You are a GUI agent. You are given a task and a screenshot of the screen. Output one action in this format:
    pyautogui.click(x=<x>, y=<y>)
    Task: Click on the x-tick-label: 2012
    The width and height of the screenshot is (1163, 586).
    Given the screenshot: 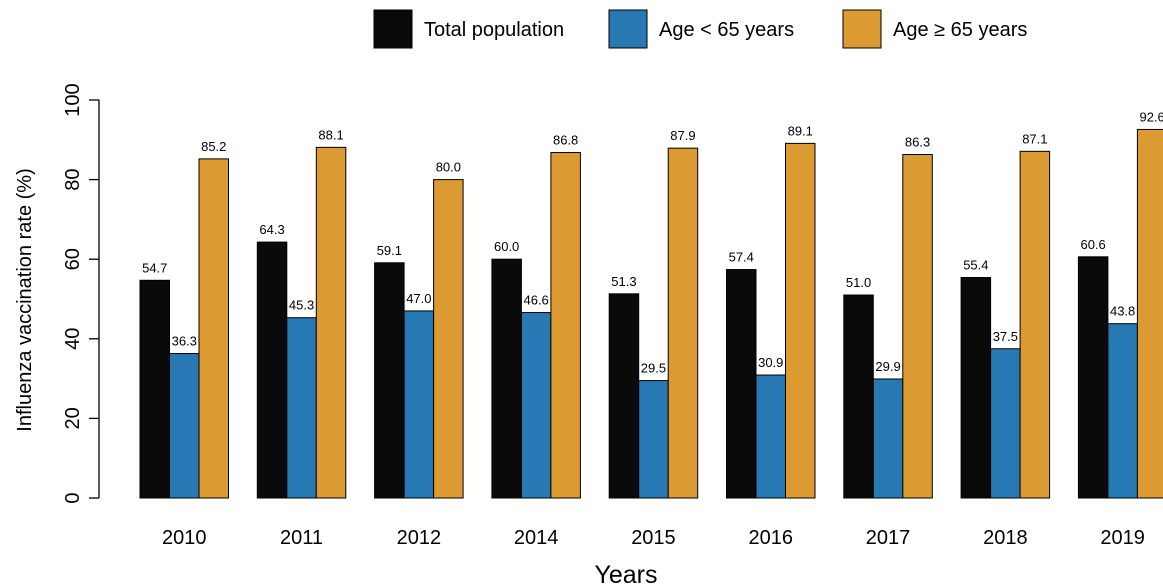 What is the action you would take?
    pyautogui.click(x=419, y=538)
    